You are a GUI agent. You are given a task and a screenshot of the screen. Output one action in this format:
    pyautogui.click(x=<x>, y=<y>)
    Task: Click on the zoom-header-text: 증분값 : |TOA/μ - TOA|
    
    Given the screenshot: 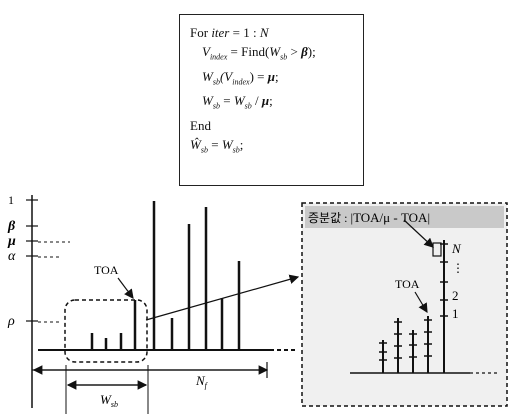 What is the action you would take?
    pyautogui.click(x=369, y=217)
    